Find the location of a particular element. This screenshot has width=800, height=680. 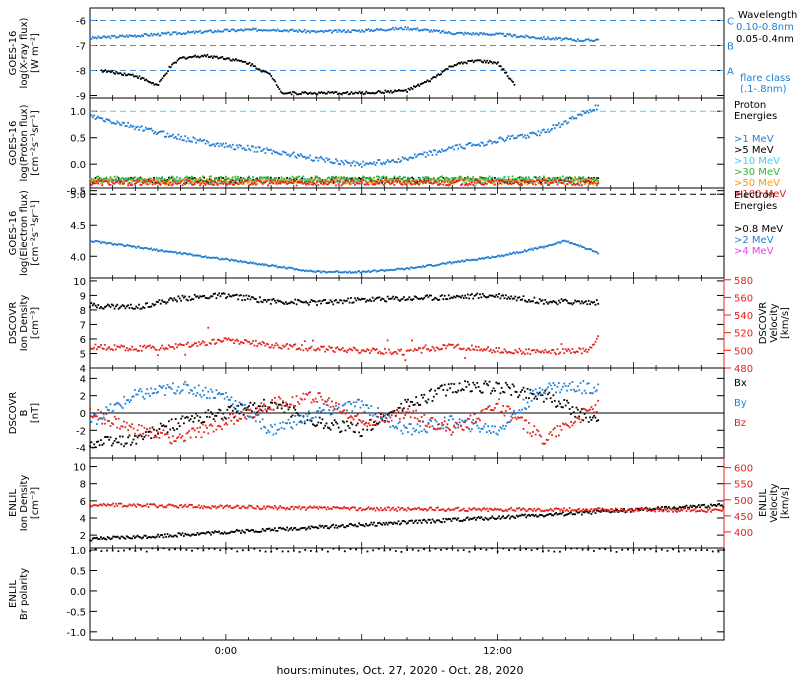

y-axis-label: [cm⁻²s⁻¹sr⁻¹] is located at coordinates (35, 233).